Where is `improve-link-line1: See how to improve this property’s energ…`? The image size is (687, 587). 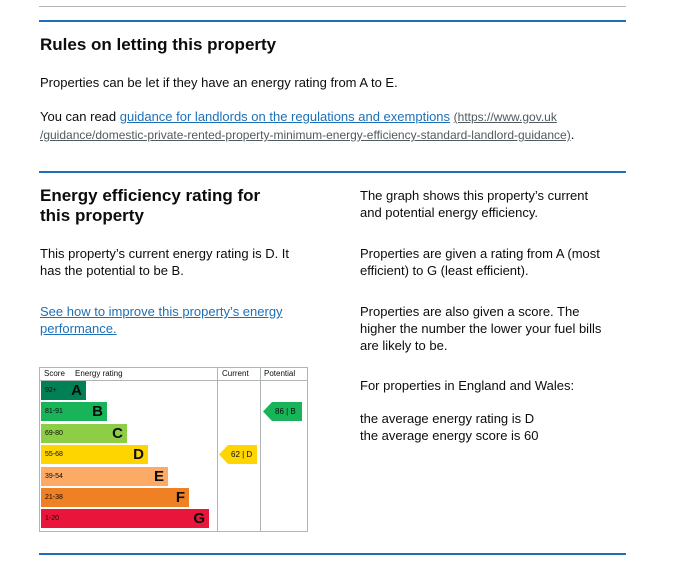
improve-link-line1: See how to improve this property’s energ… is located at coordinates (161, 311).